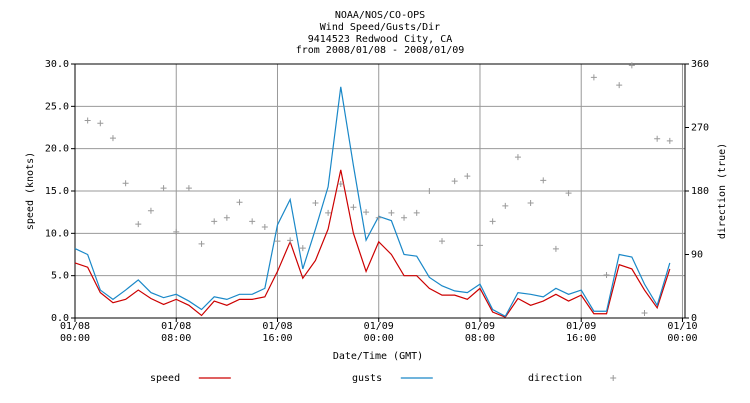 Image resolution: width=750 pixels, height=403 pixels. What do you see at coordinates (380, 50) in the screenshot?
I see `chart-title: from 2008/01/08 - 2008/01/09` at bounding box center [380, 50].